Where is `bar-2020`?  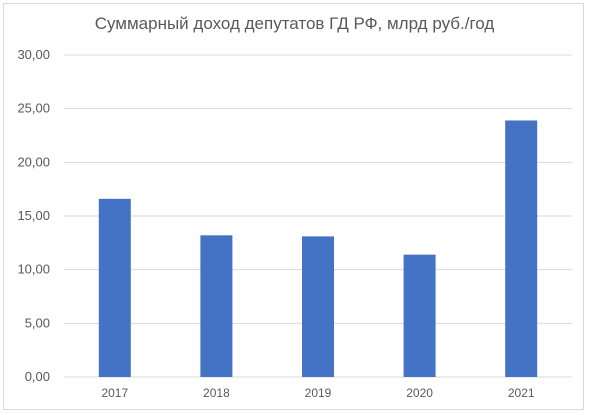 bar-2020 is located at coordinates (419, 315).